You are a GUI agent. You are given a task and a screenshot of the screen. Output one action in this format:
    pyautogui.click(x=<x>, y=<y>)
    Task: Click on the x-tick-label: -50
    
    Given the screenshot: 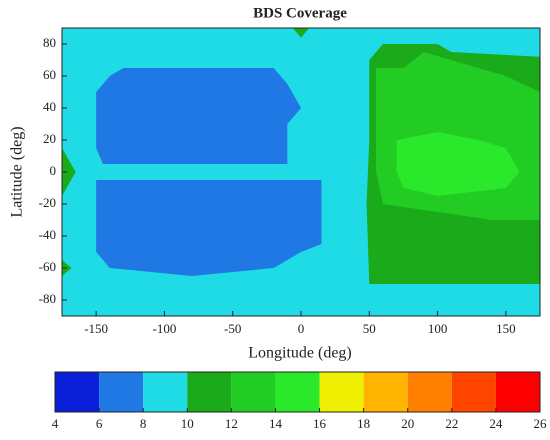 What is the action you would take?
    pyautogui.click(x=232, y=328)
    